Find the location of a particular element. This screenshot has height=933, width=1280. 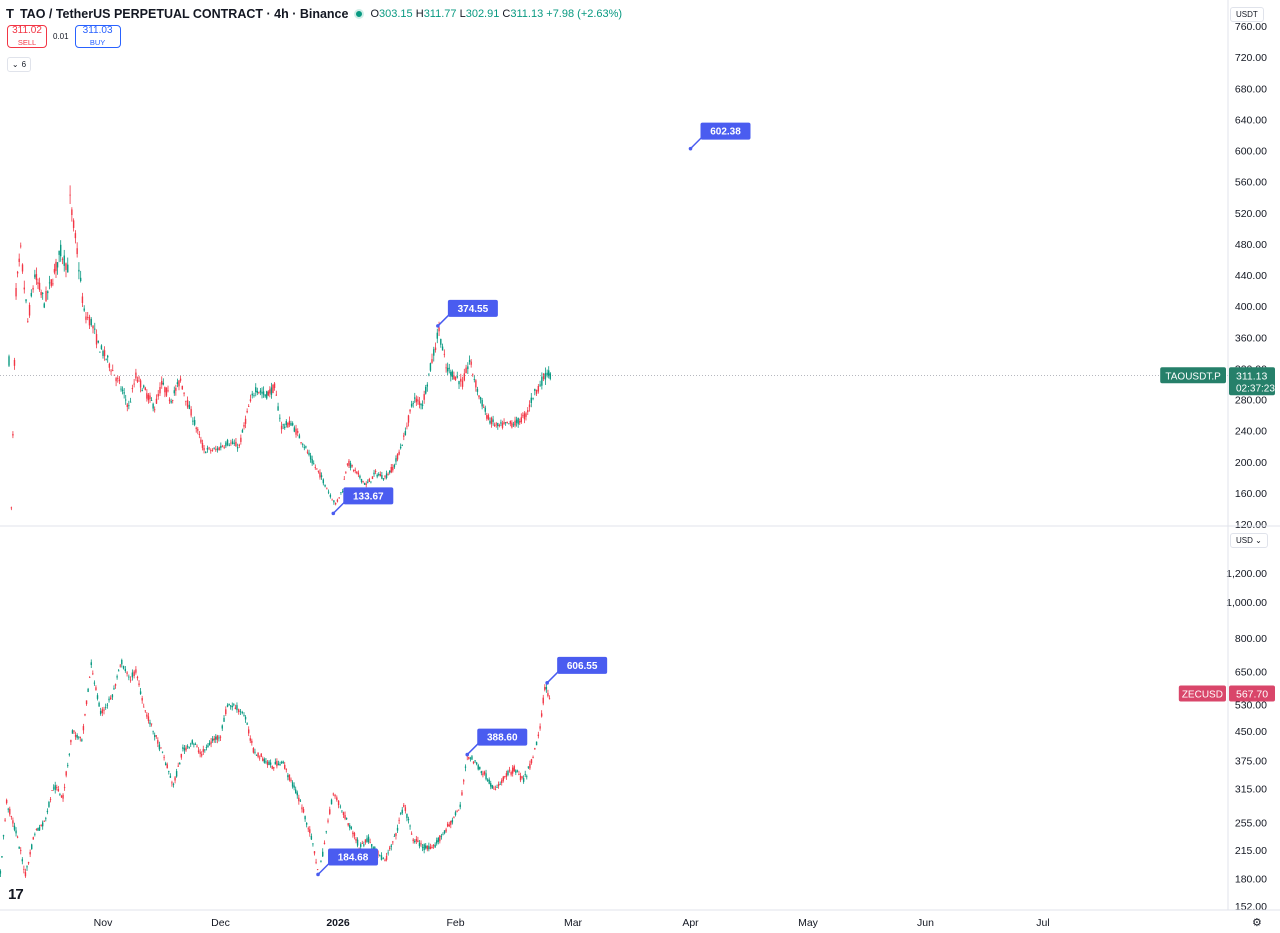

y-tick-label: 400.00 is located at coordinates (1251, 307).